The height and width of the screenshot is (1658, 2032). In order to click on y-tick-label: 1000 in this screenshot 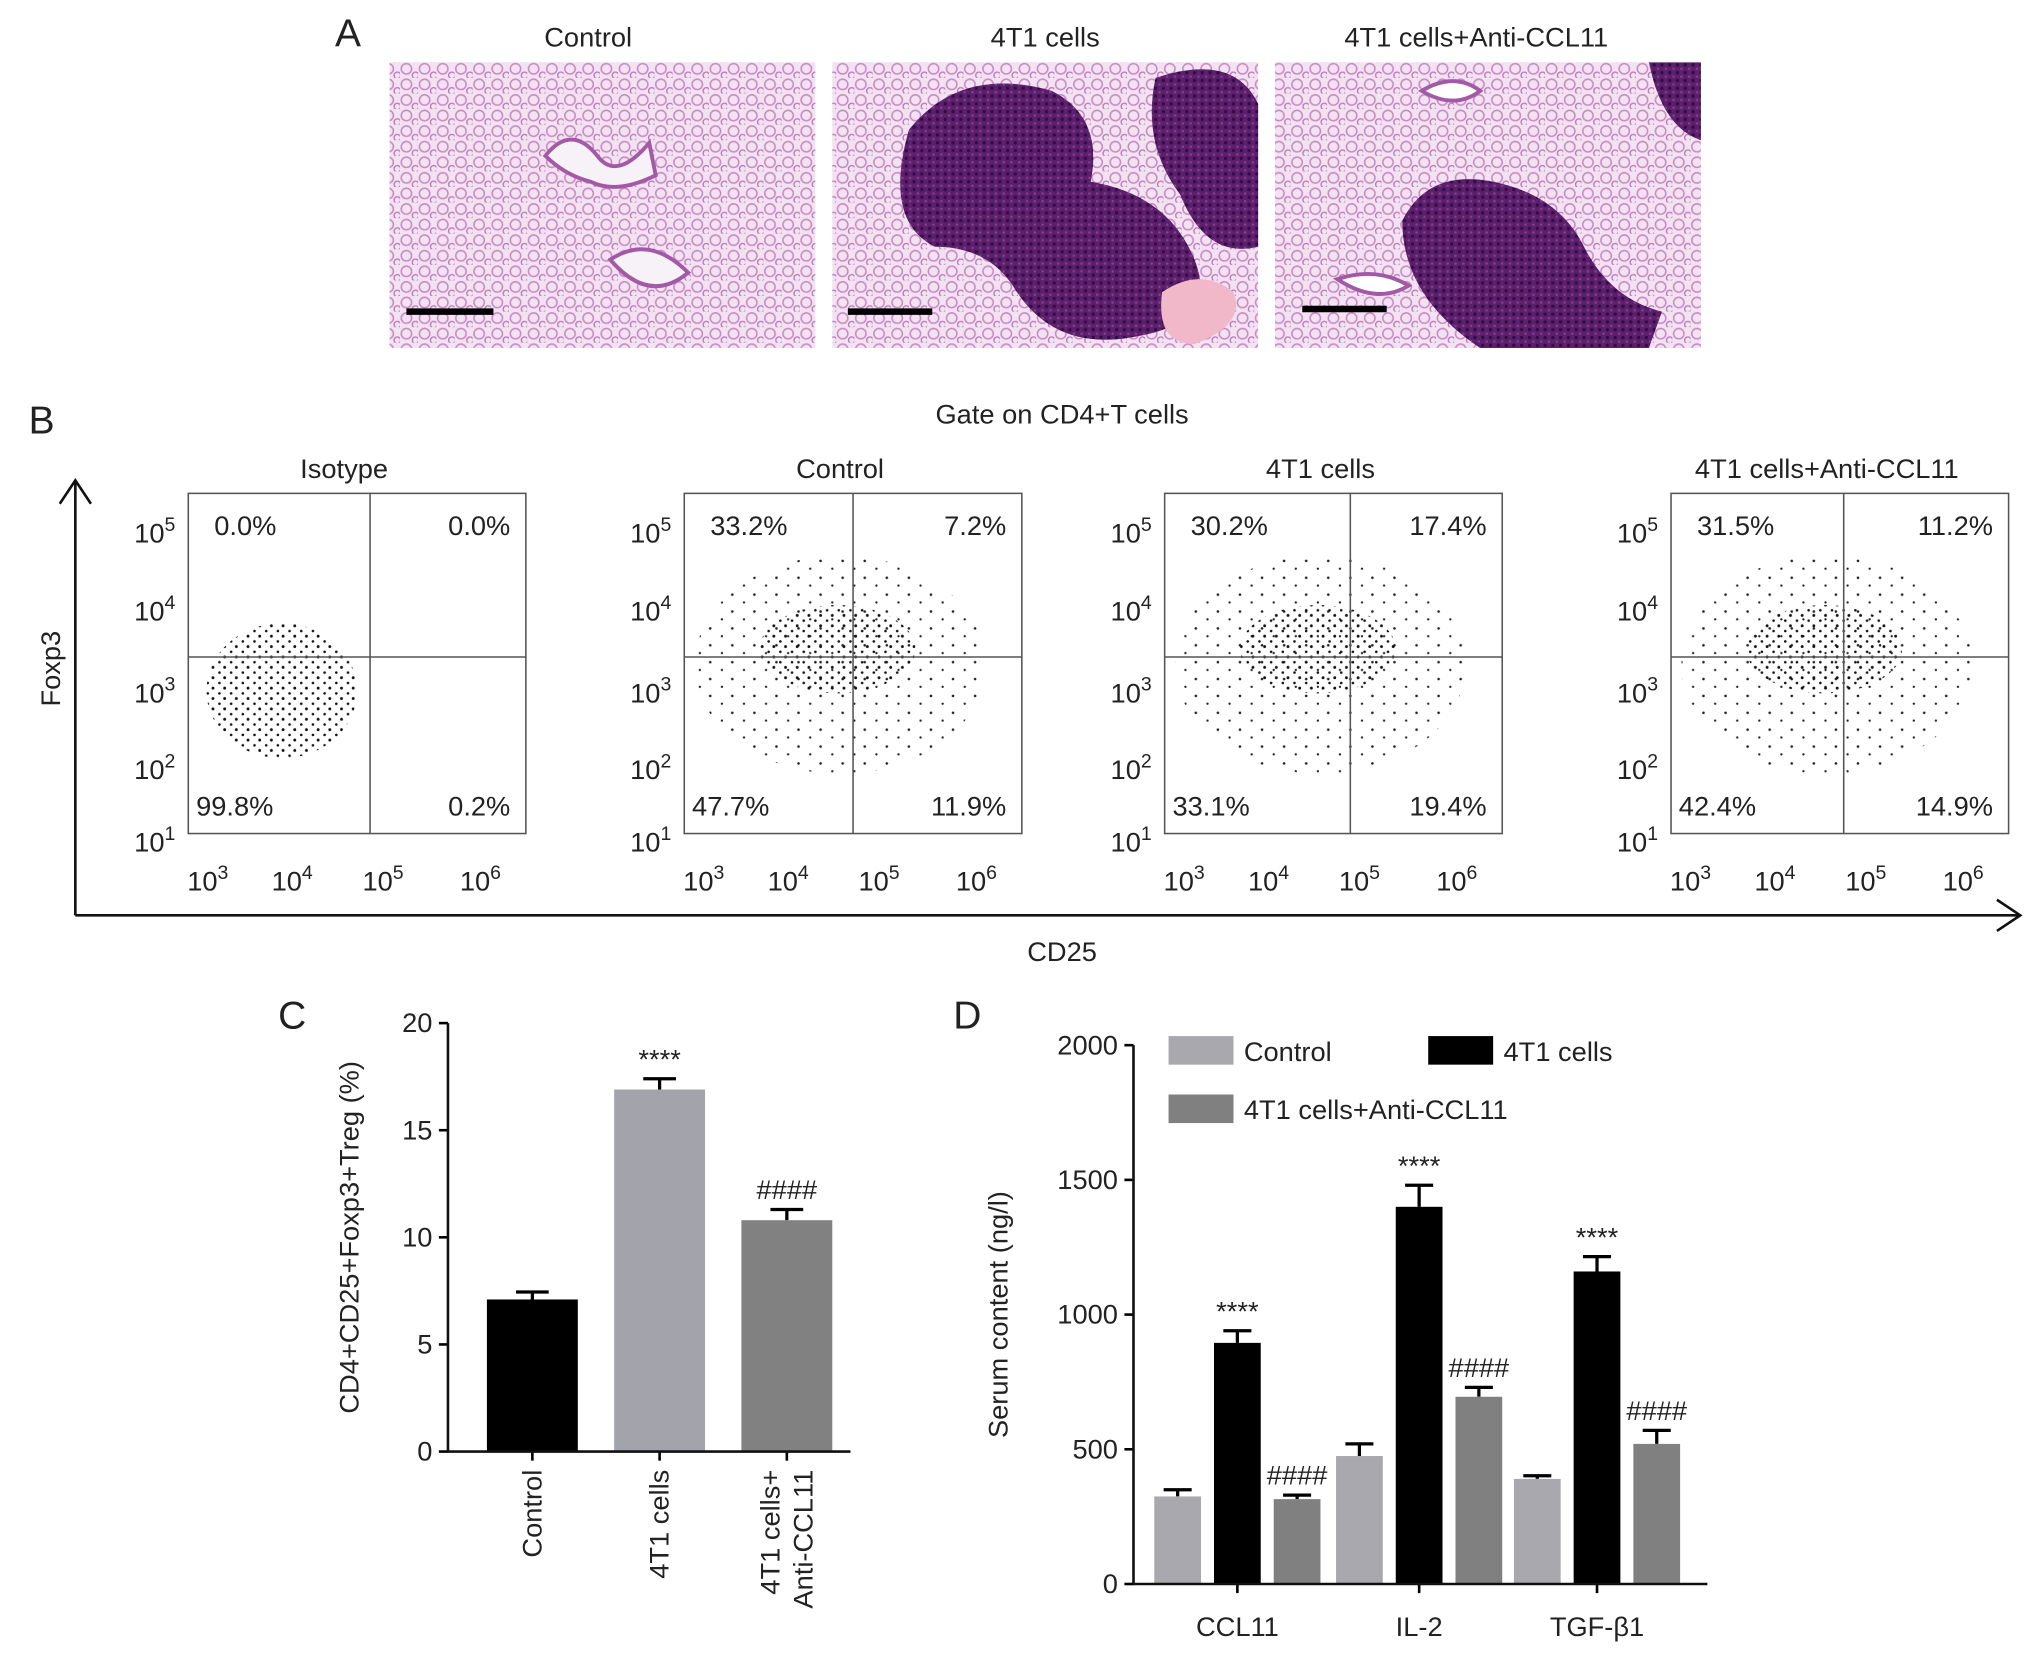, I will do `click(1087, 1314)`.